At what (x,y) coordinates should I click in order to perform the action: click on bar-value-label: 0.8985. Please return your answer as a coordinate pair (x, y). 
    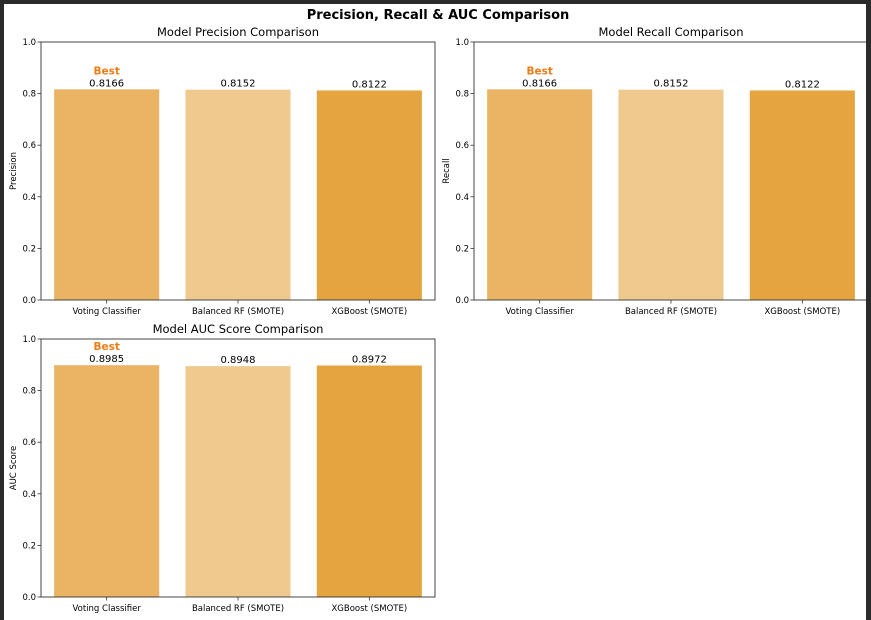
    Looking at the image, I should click on (106, 359).